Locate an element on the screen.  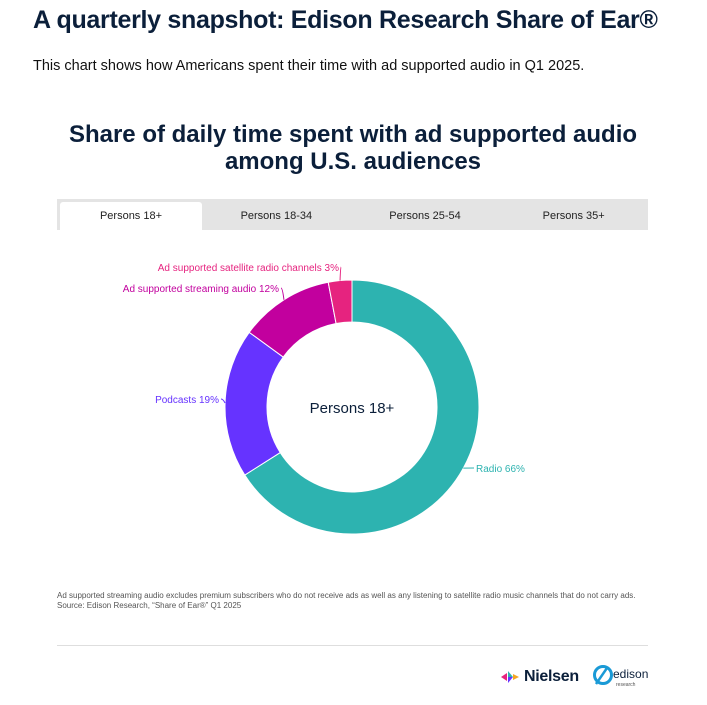
nielsen-mark-icon is located at coordinates (510, 677).